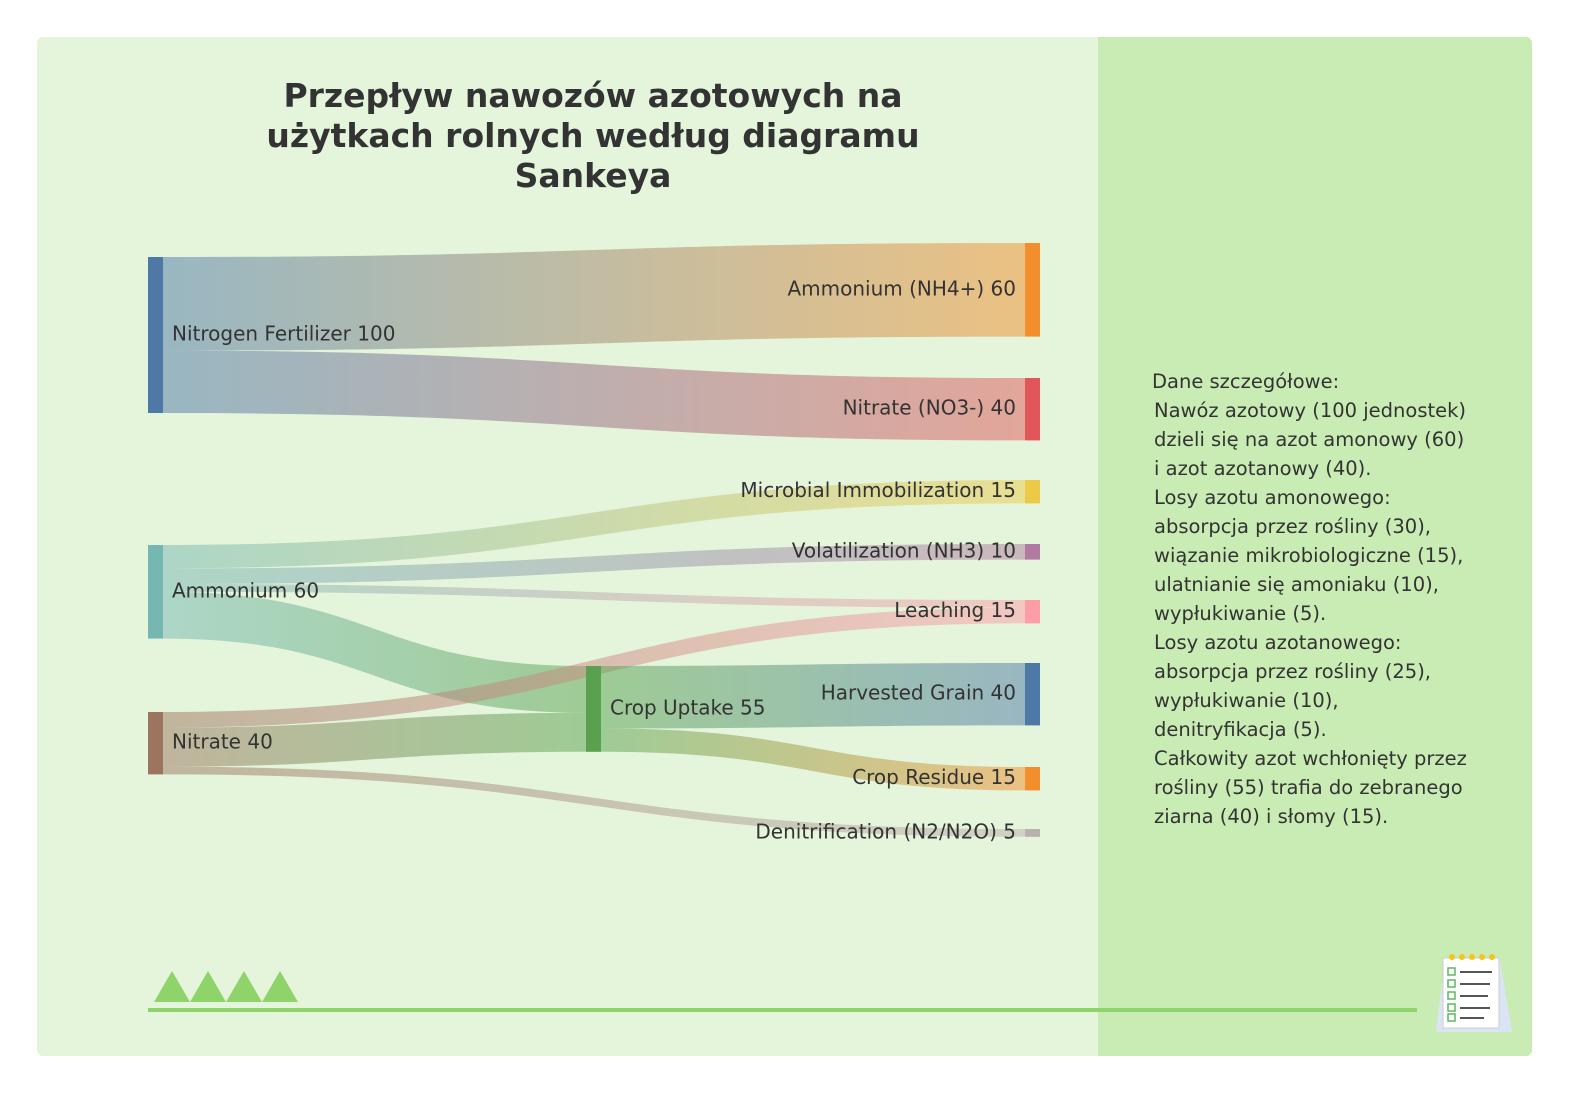 This screenshot has width=1582, height=1102. What do you see at coordinates (830, 993) in the screenshot?
I see `decoration` at bounding box center [830, 993].